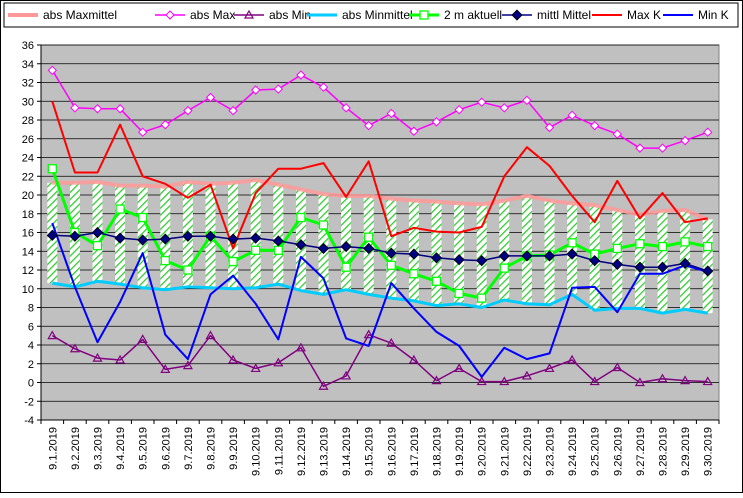 The image size is (743, 498). What do you see at coordinates (28, 290) in the screenshot?
I see `y-tick-label: 10` at bounding box center [28, 290].